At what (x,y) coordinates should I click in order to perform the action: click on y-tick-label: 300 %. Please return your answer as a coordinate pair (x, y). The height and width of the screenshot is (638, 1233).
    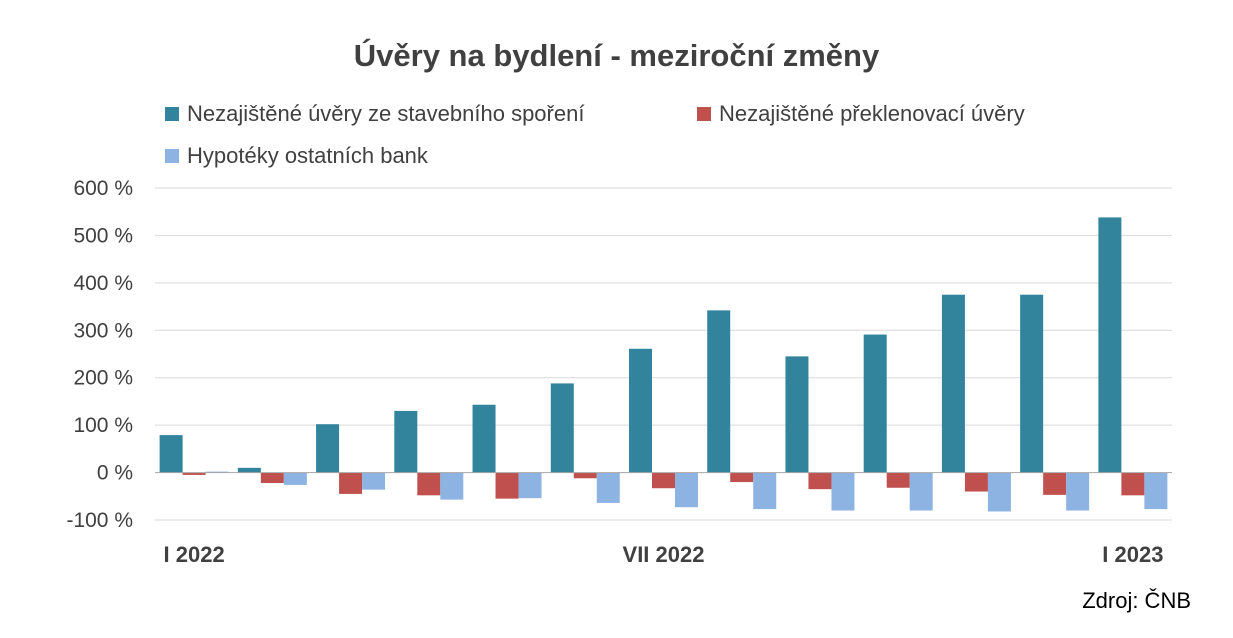
    Looking at the image, I should click on (103, 330).